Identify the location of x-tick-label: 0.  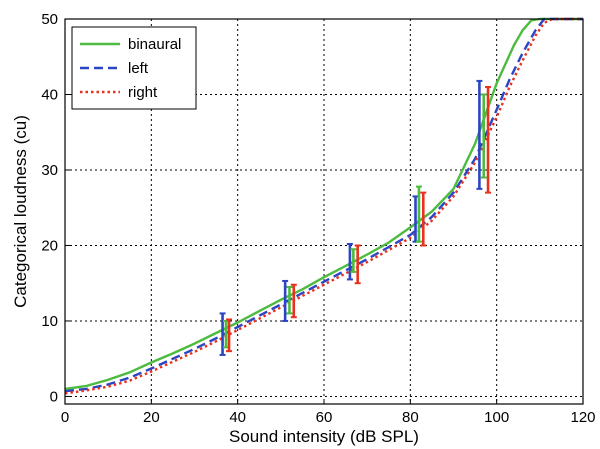
(65, 417).